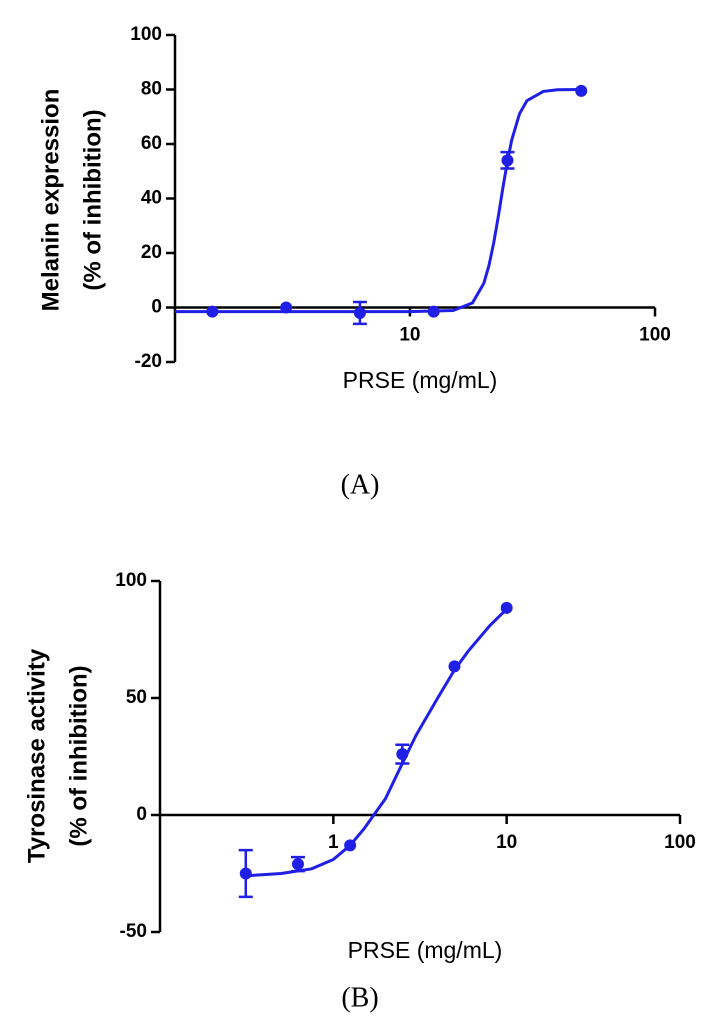  What do you see at coordinates (360, 484) in the screenshot?
I see `panel-caption: (A)` at bounding box center [360, 484].